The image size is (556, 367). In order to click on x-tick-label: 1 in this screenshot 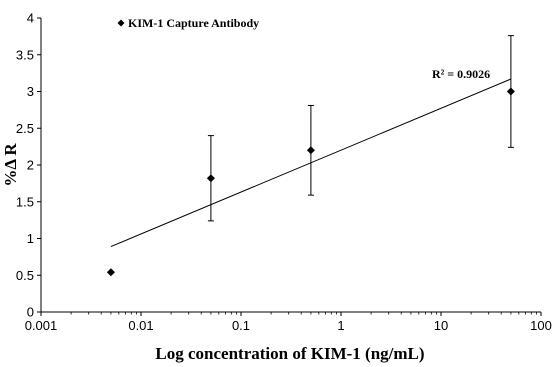, I will do `click(340, 325)`.